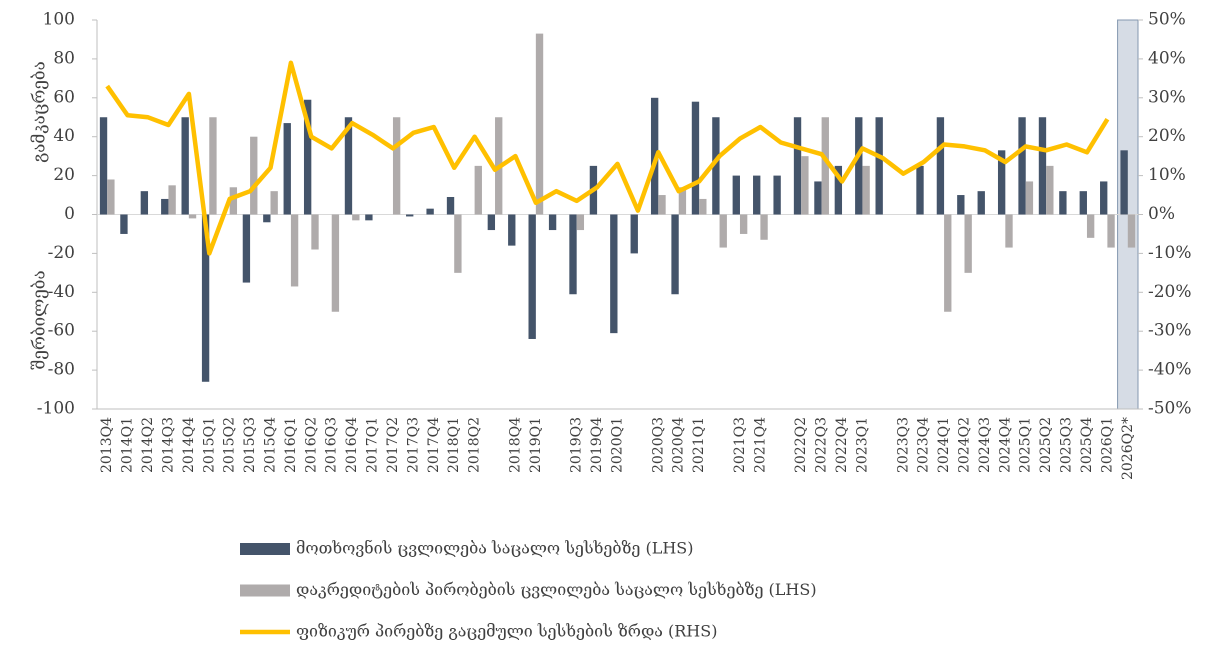  I want to click on y-tick-label: -60, so click(61, 331).